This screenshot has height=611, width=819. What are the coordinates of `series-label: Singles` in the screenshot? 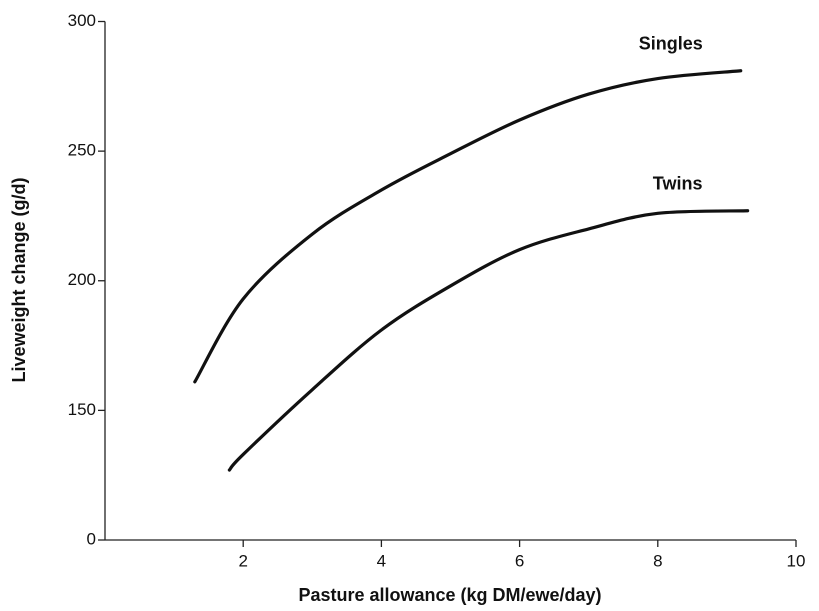 It's located at (671, 44).